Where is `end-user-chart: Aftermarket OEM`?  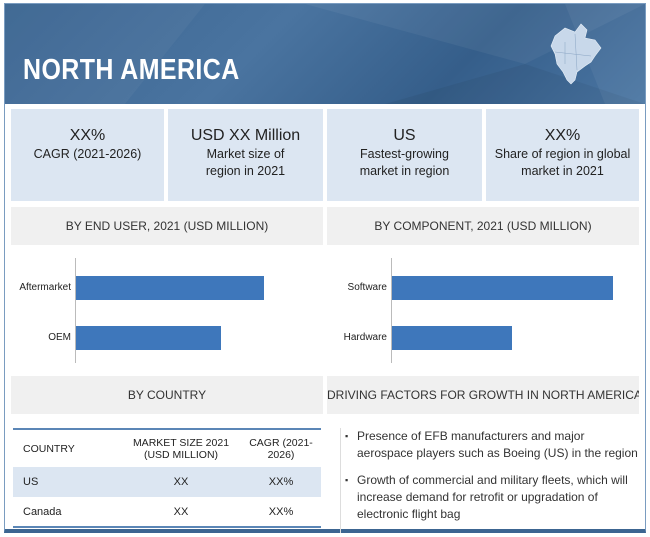
end-user-chart: Aftermarket OEM is located at coordinates (167, 310).